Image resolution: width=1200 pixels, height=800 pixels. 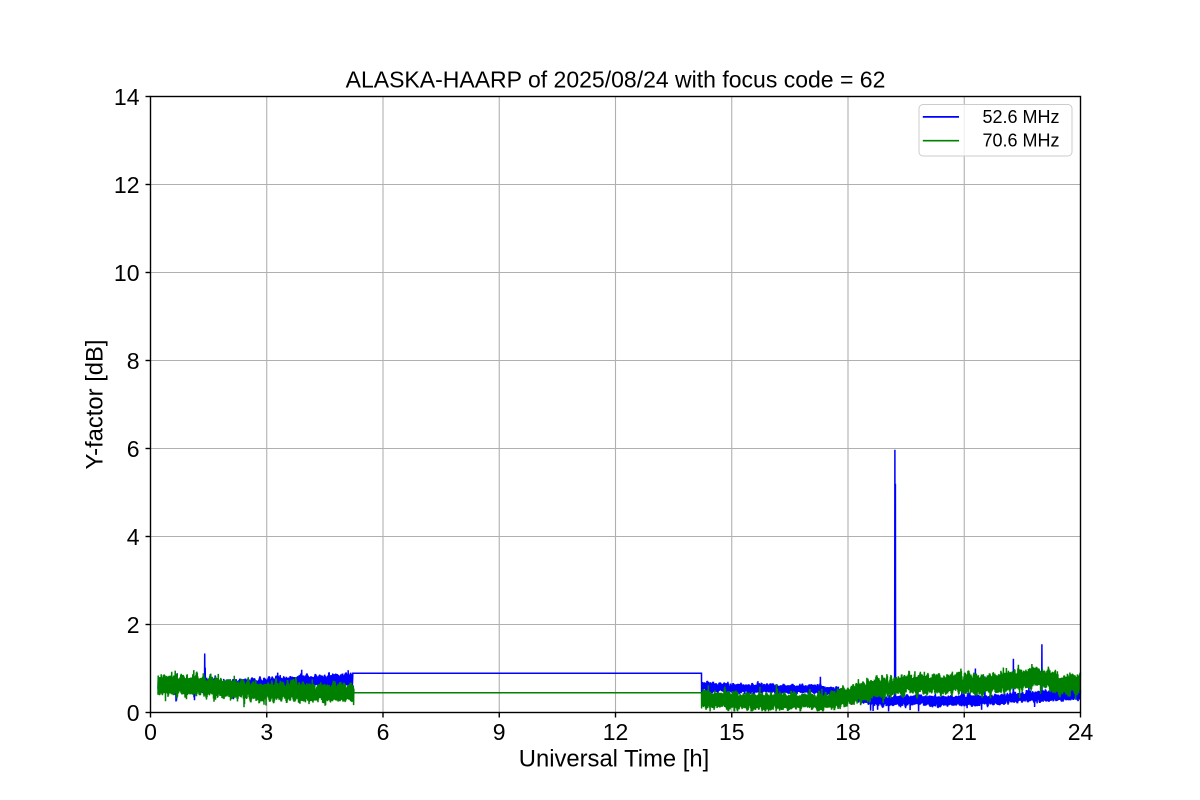 What do you see at coordinates (848, 732) in the screenshot?
I see `svg-text: 18` at bounding box center [848, 732].